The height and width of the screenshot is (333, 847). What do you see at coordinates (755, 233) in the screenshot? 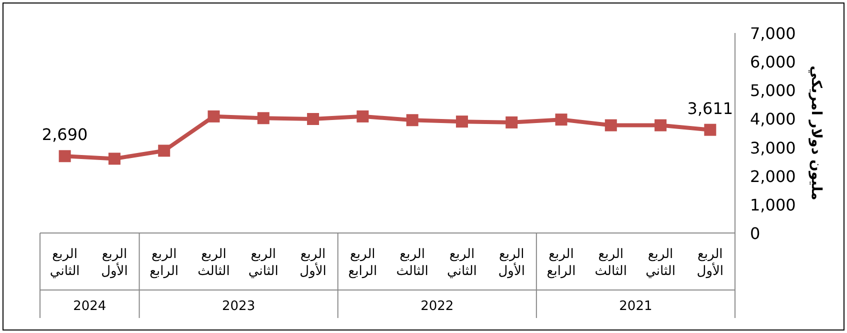
I see `y-tick-label: 0` at bounding box center [755, 233].